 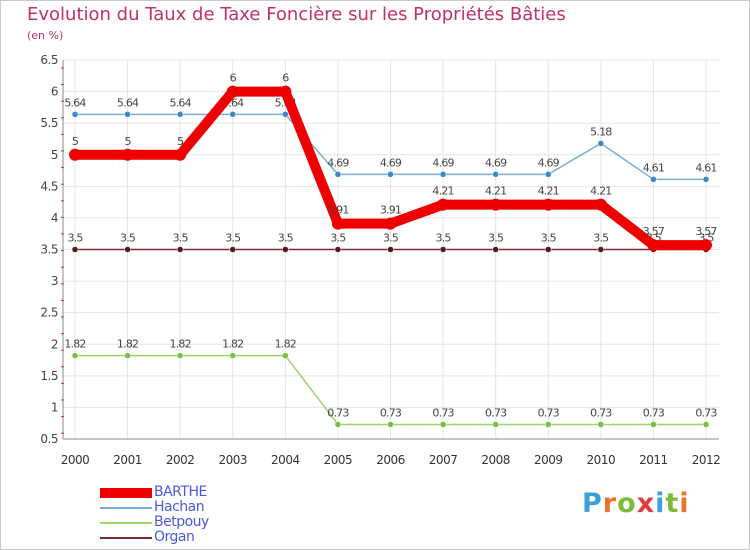 I want to click on x-tick-label: 2006, so click(x=390, y=460).